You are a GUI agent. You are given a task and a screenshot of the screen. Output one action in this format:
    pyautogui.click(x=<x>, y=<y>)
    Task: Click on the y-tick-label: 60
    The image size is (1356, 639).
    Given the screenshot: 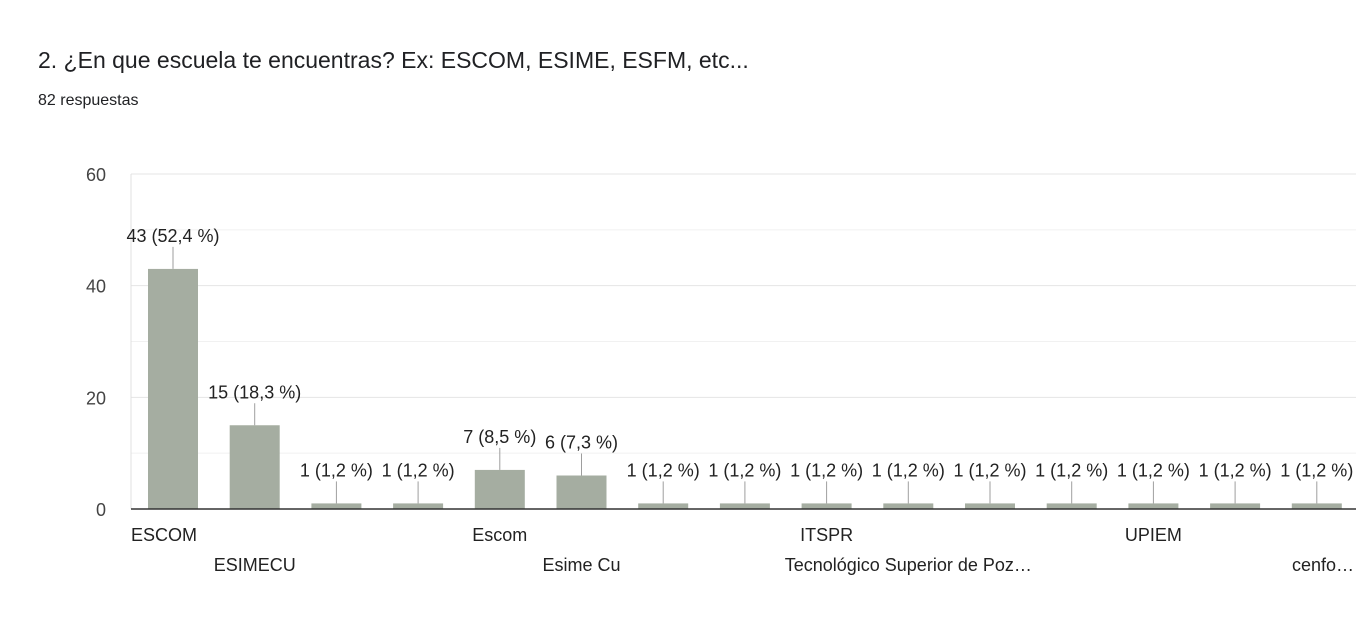 What is the action you would take?
    pyautogui.click(x=96, y=175)
    